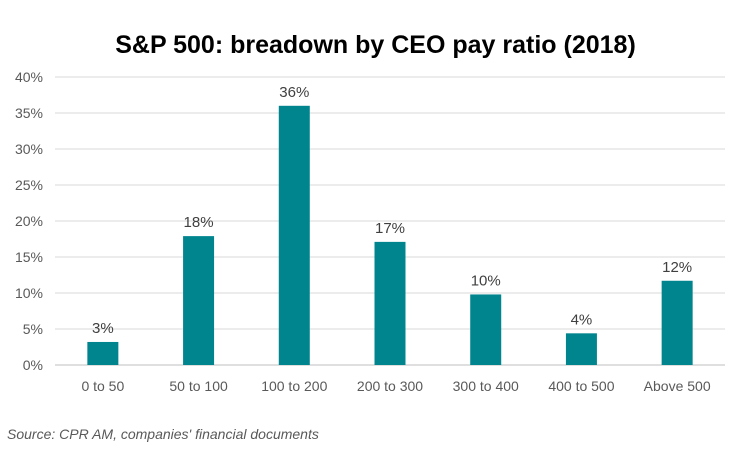 The image size is (751, 449). Describe the element at coordinates (29, 113) in the screenshot. I see `y-tick-label: 35%` at that location.